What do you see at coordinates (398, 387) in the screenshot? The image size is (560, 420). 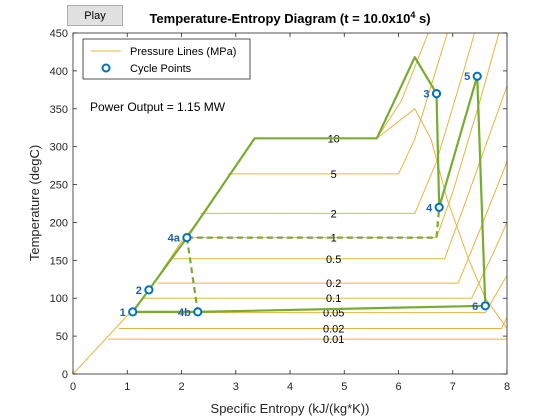 I see `x-tick-label: 6` at bounding box center [398, 387].